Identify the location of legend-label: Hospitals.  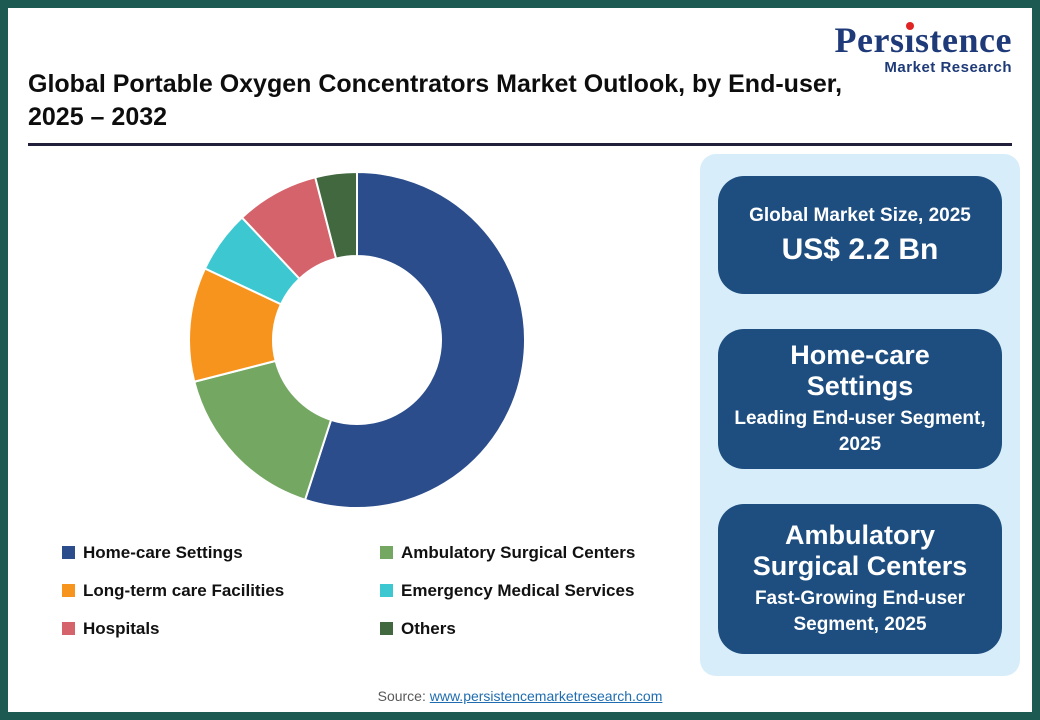
(121, 628).